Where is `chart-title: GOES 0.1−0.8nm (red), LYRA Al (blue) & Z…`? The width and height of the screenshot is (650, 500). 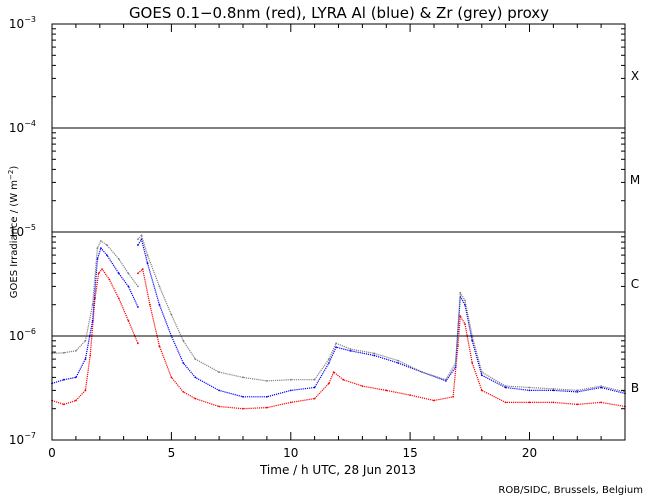
chart-title: GOES 0.1−0.8nm (red), LYRA Al (blue) & Z… is located at coordinates (339, 13).